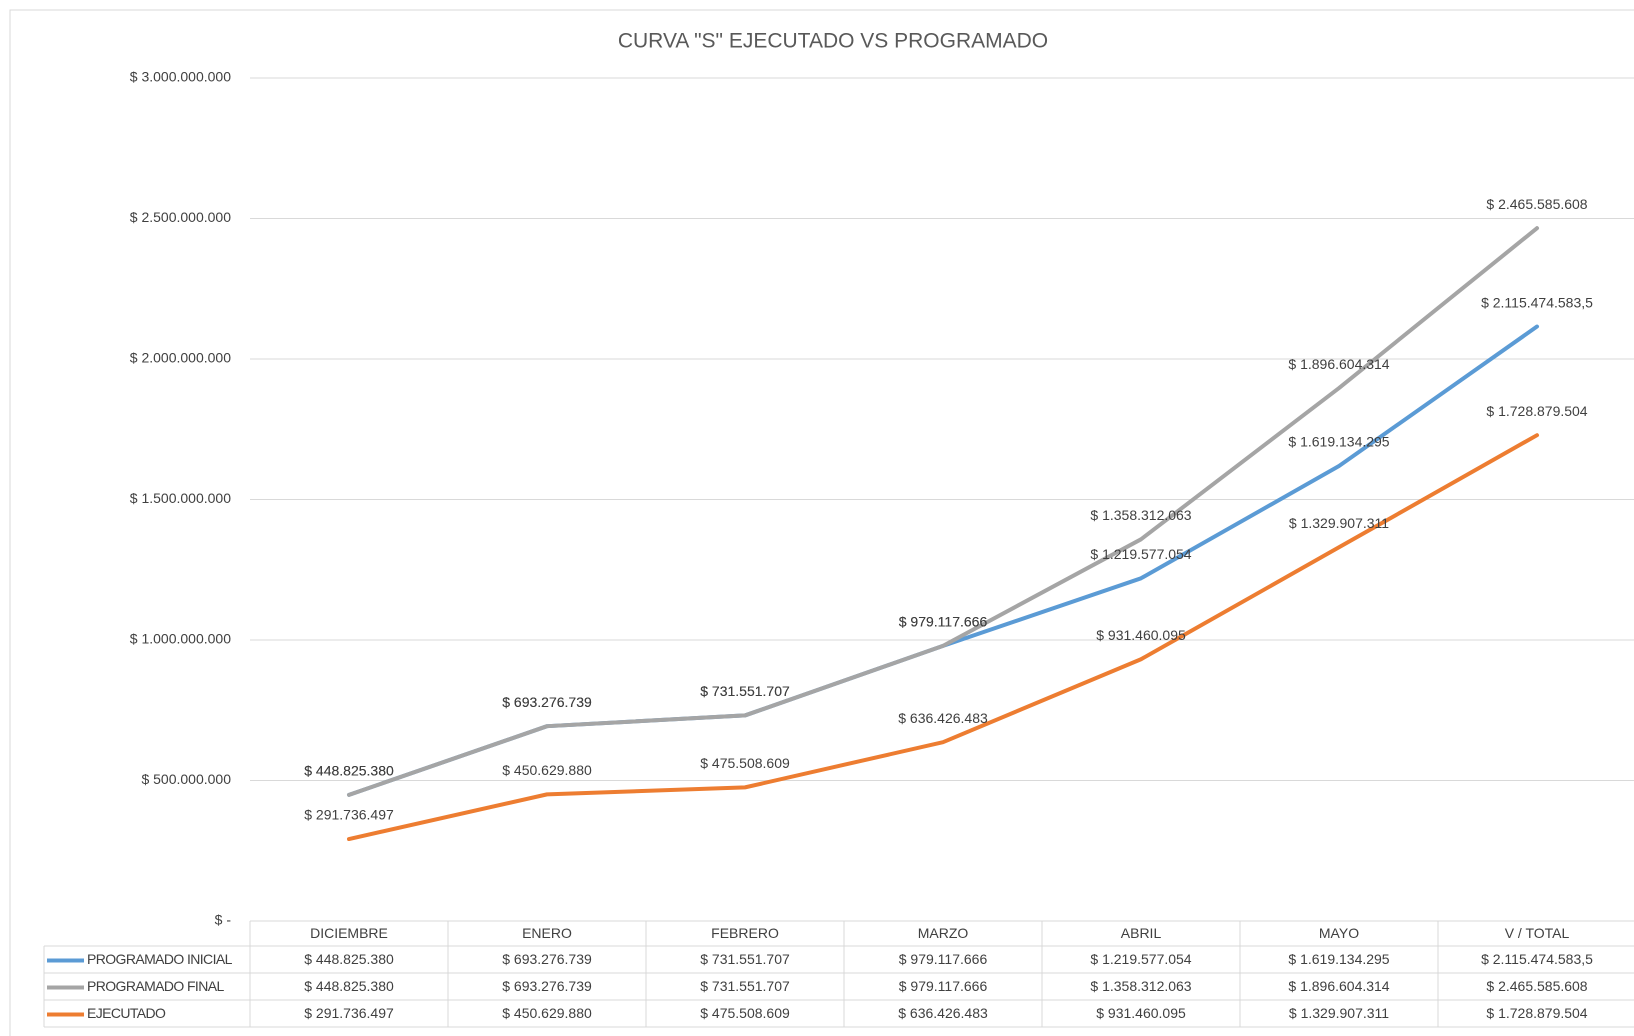 Image resolution: width=1634 pixels, height=1036 pixels. Describe the element at coordinates (186, 779) in the screenshot. I see `y-tick-label: $ 500.000.000` at that location.